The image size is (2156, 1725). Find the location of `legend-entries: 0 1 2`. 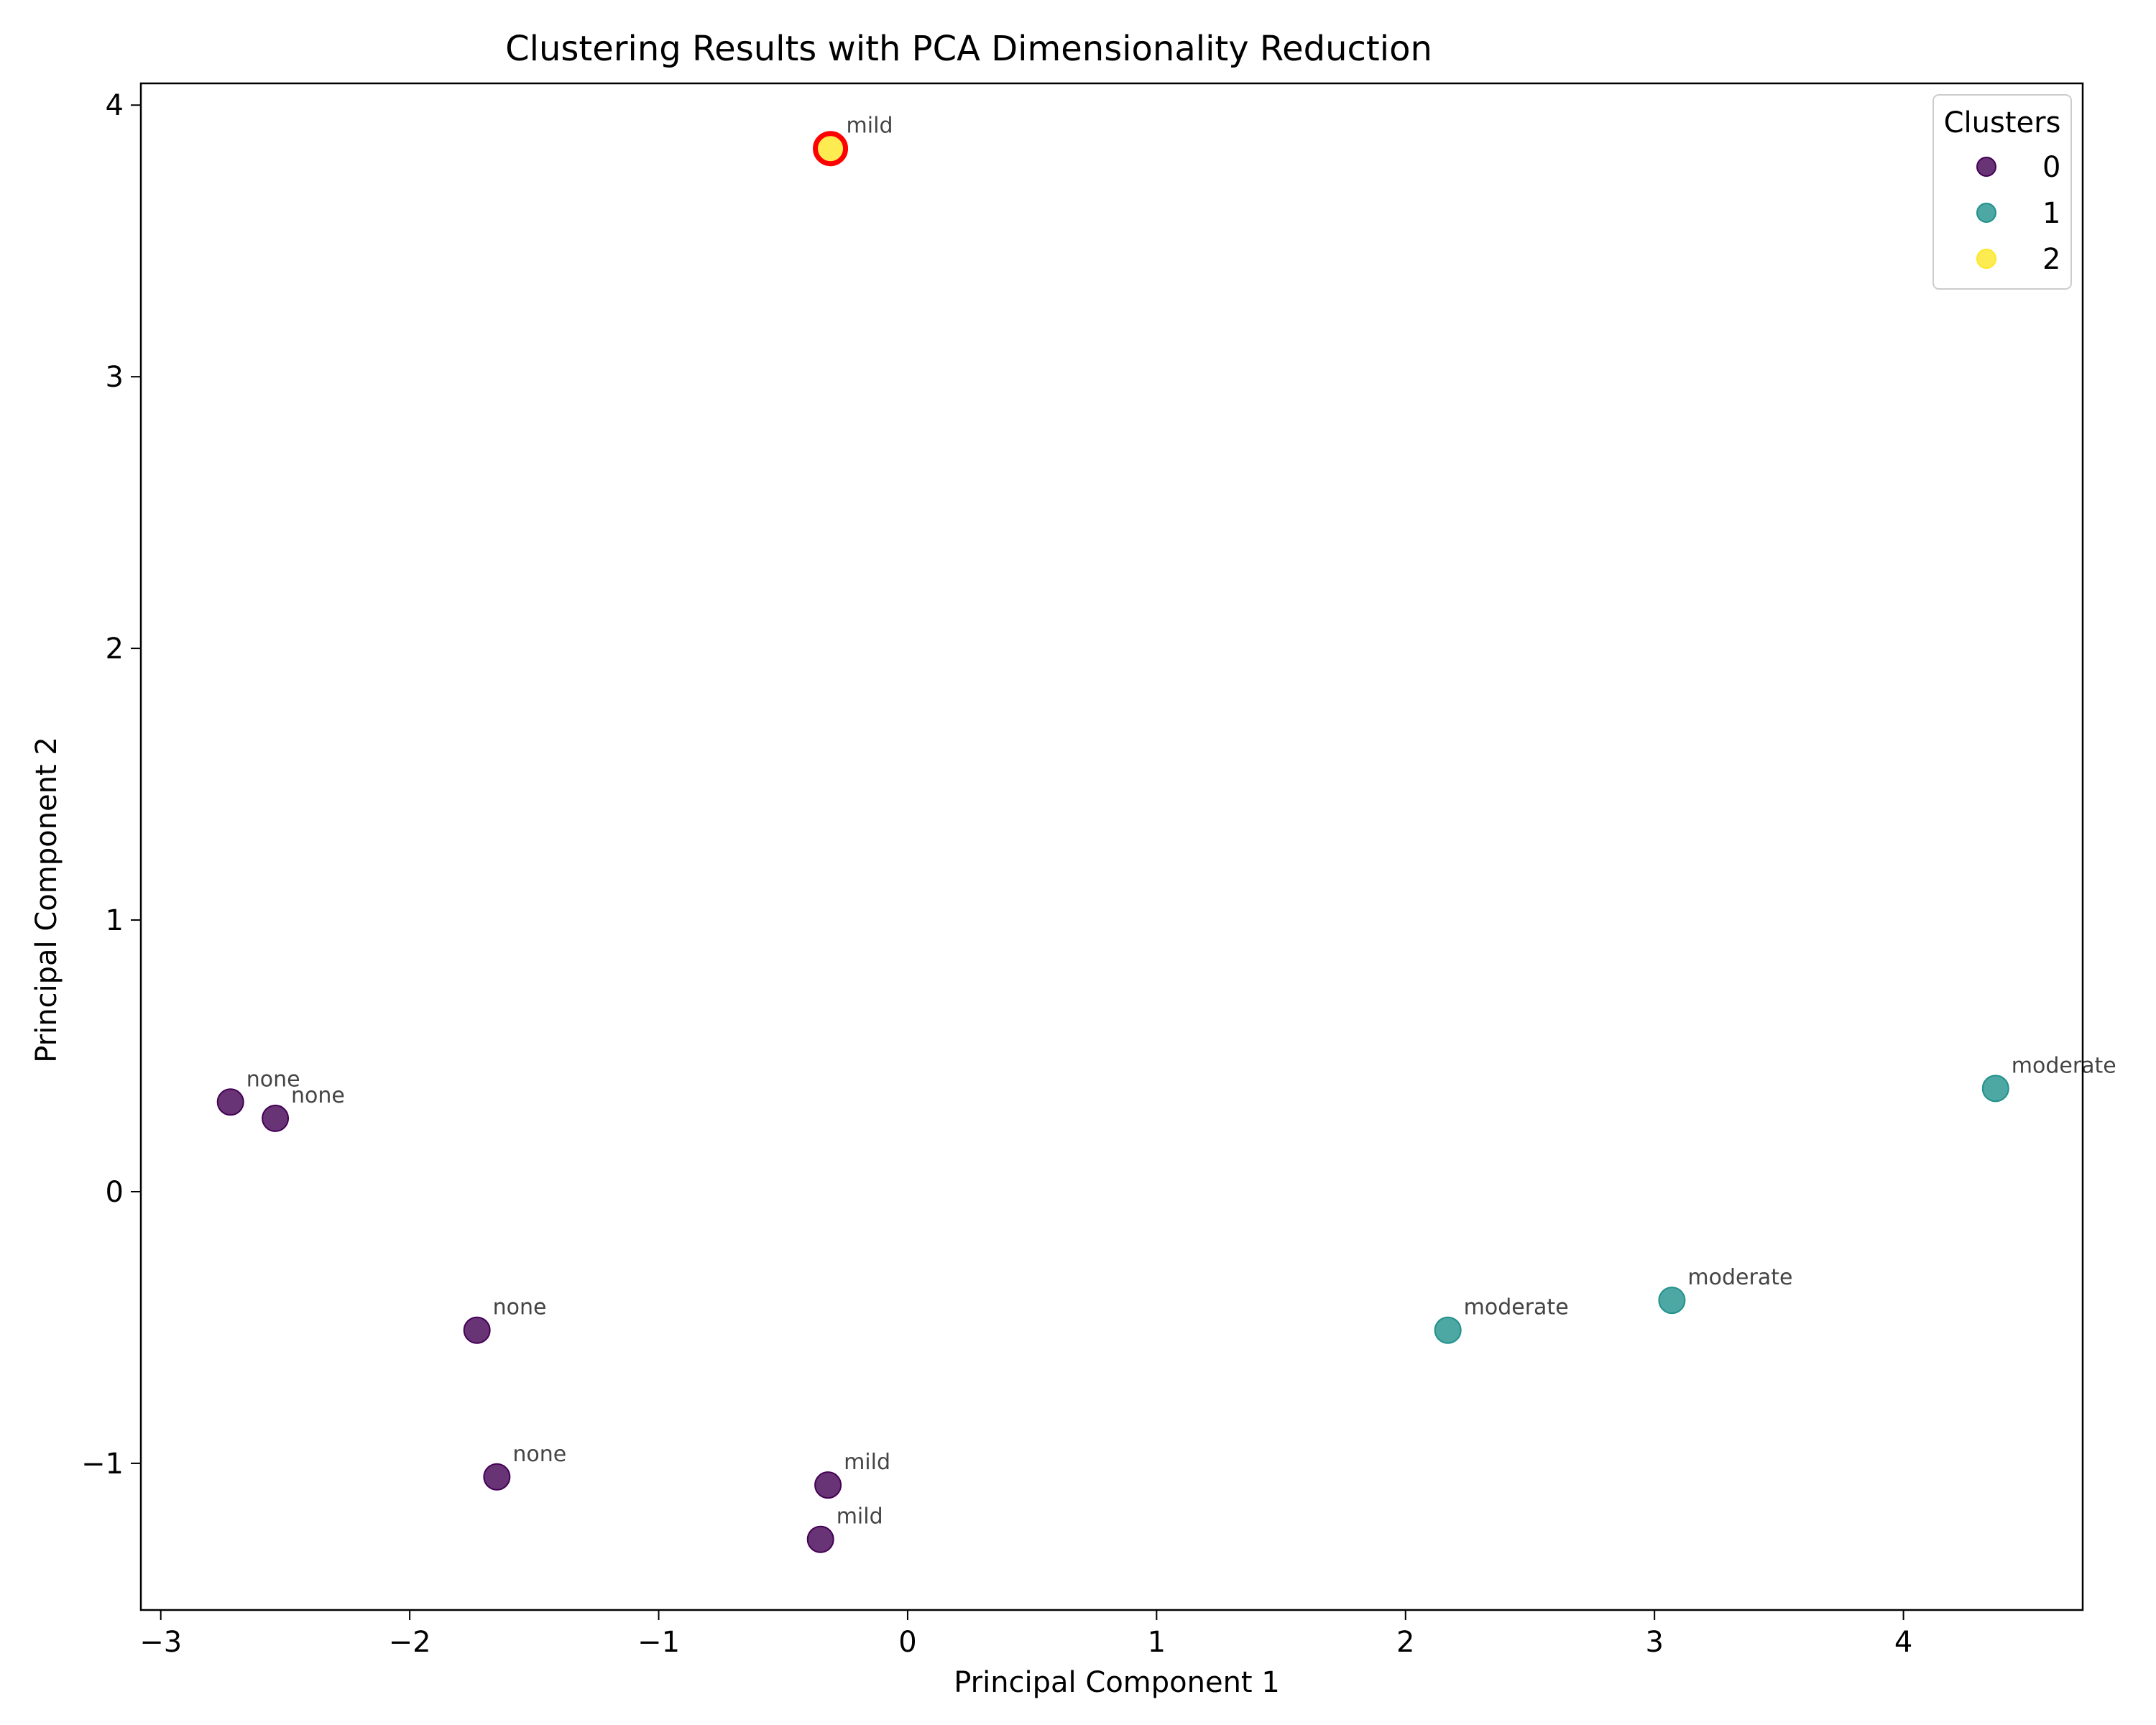

legend-entries: 0 1 2 is located at coordinates (2018, 213).